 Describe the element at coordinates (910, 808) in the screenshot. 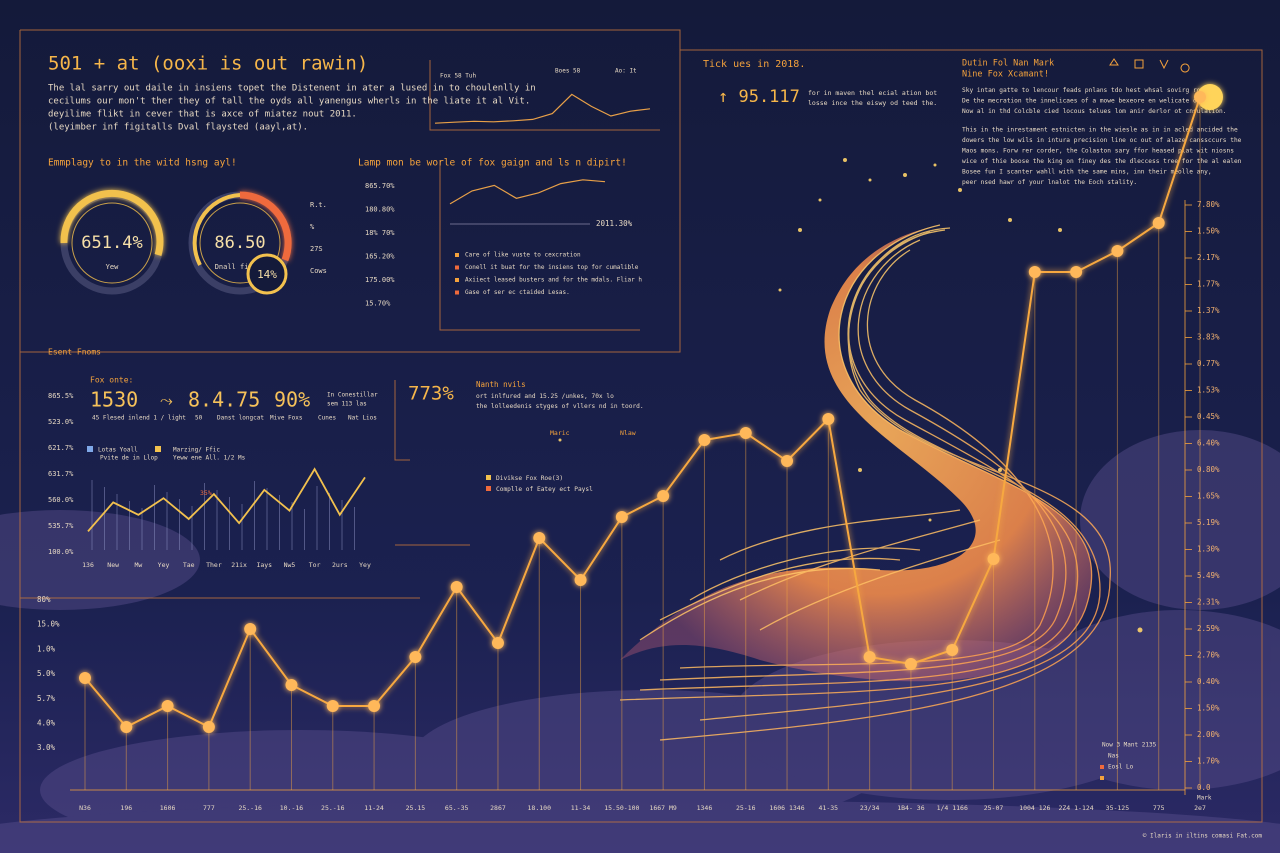

I see `x-tick-label: 1B4- 36` at that location.